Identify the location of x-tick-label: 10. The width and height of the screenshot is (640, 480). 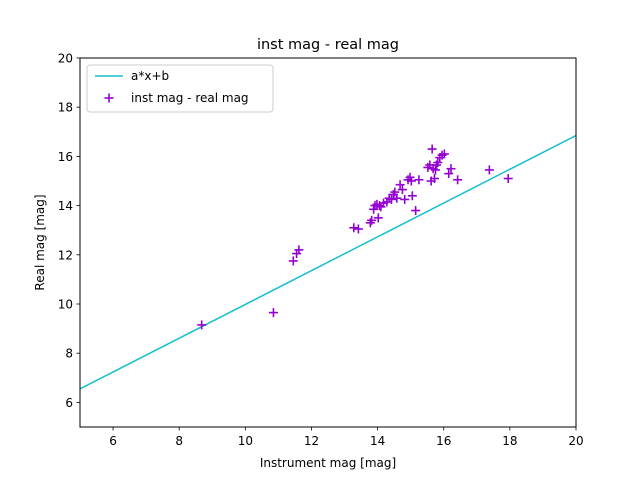
(245, 441).